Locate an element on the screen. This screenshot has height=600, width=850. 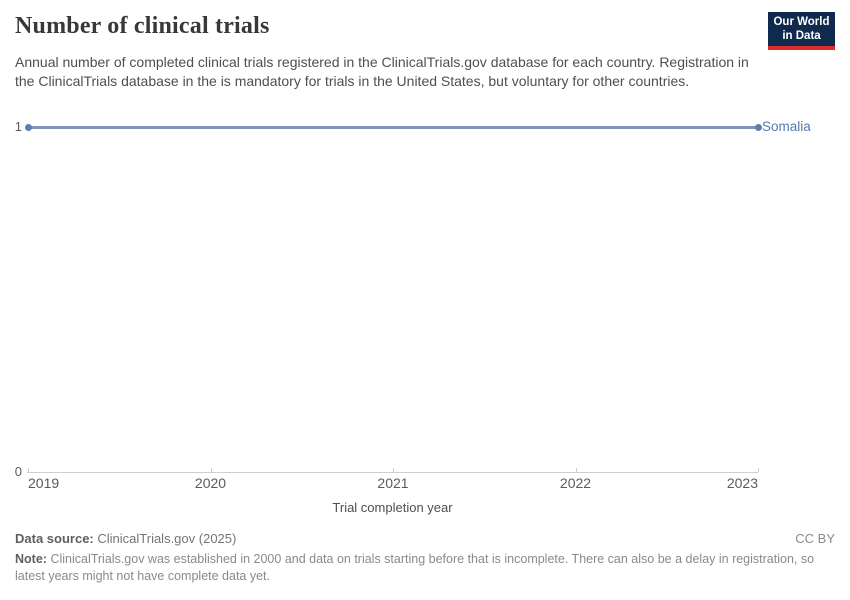
x-axis-tick-label: 2019 is located at coordinates (44, 483).